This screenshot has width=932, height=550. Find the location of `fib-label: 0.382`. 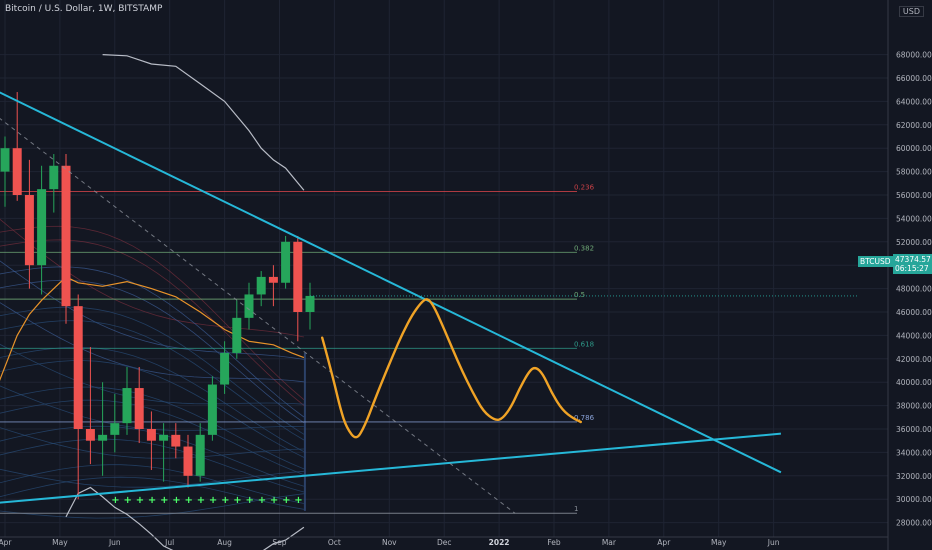

fib-label: 0.382 is located at coordinates (584, 248).